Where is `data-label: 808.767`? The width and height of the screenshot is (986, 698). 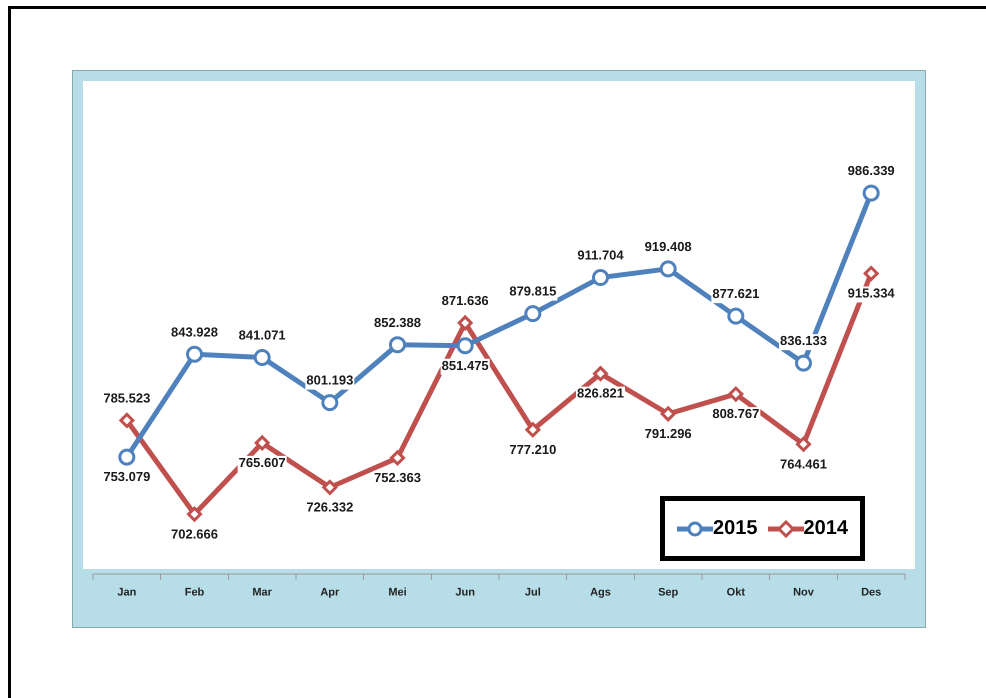
data-label: 808.767 is located at coordinates (736, 414).